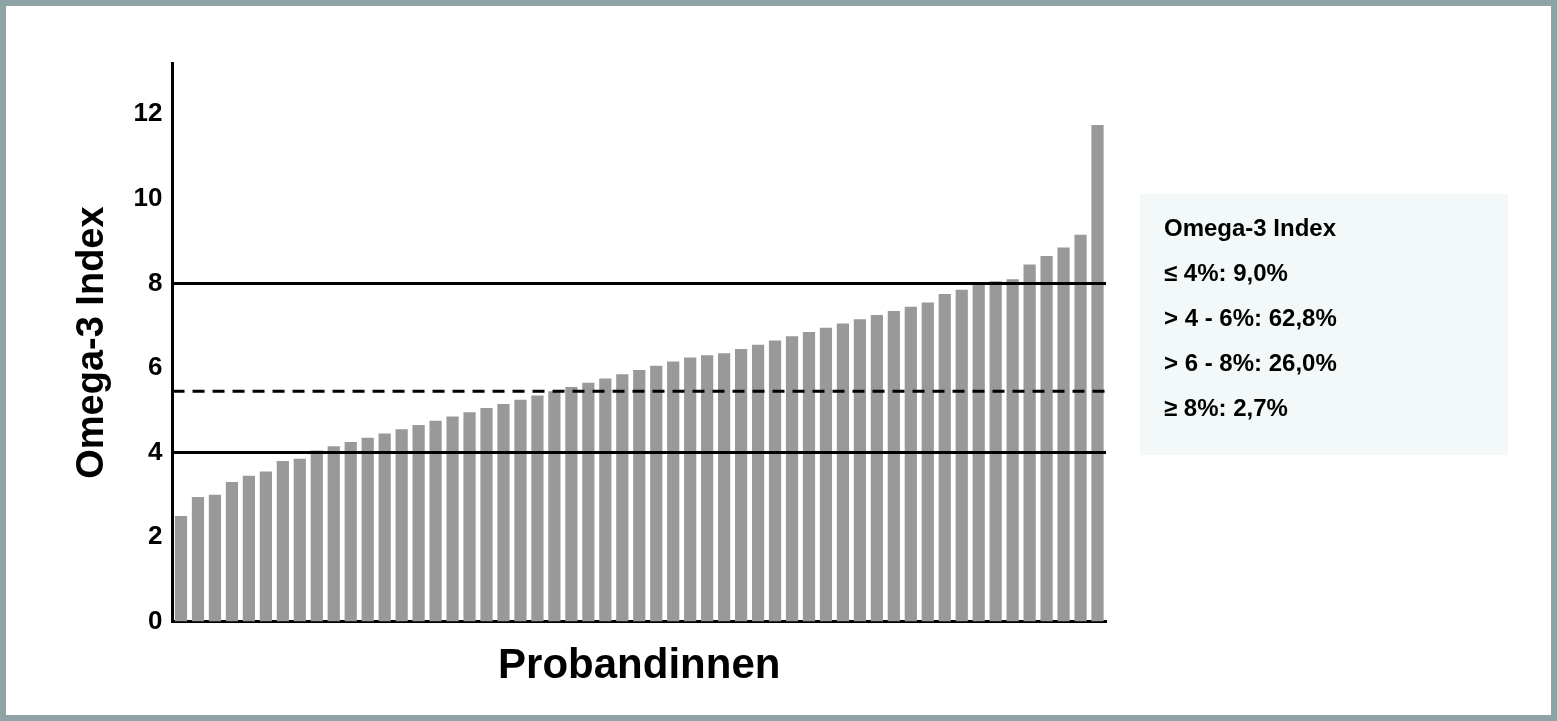 This screenshot has height=721, width=1557. Describe the element at coordinates (1226, 408) in the screenshot. I see `text: ≥ 8%: 2,7%` at that location.